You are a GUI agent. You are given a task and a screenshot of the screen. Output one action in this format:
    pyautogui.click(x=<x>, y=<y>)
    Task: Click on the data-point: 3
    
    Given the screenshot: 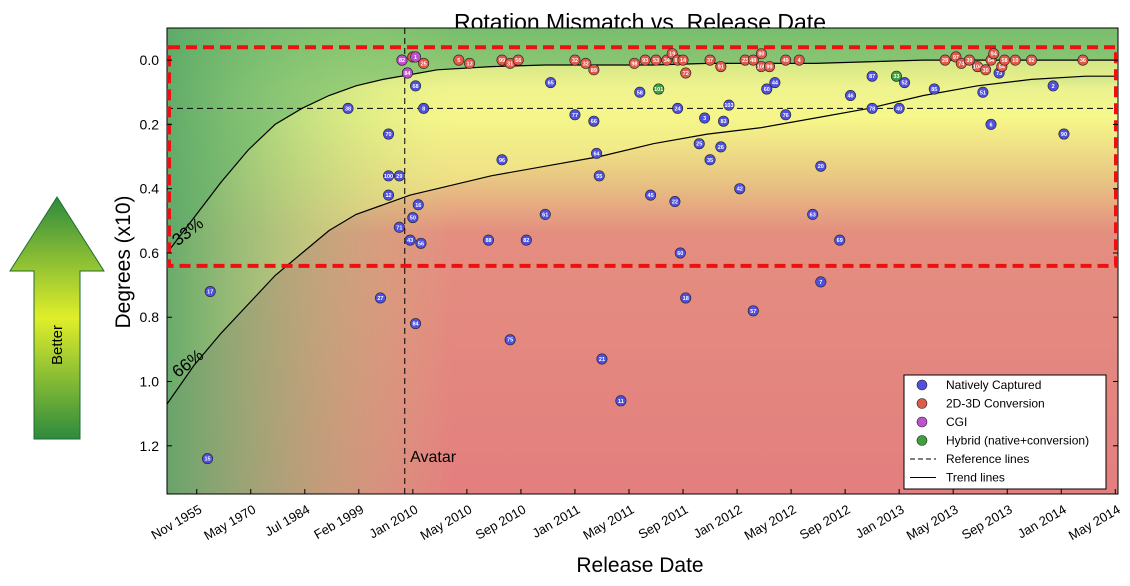 What is the action you would take?
    pyautogui.click(x=705, y=118)
    